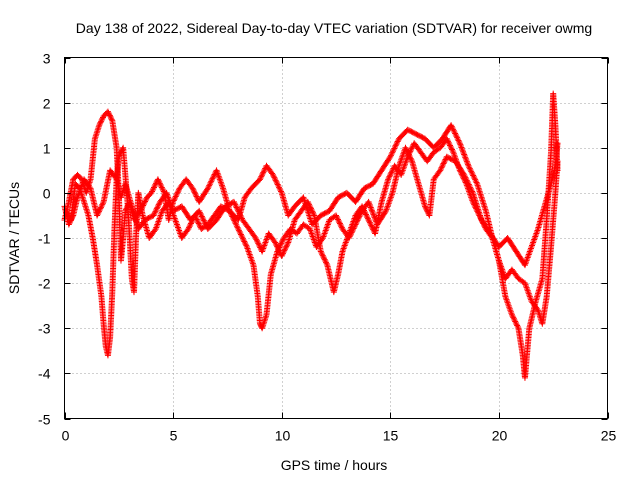 The image size is (640, 480). I want to click on y-tick-label: 2, so click(47, 104).